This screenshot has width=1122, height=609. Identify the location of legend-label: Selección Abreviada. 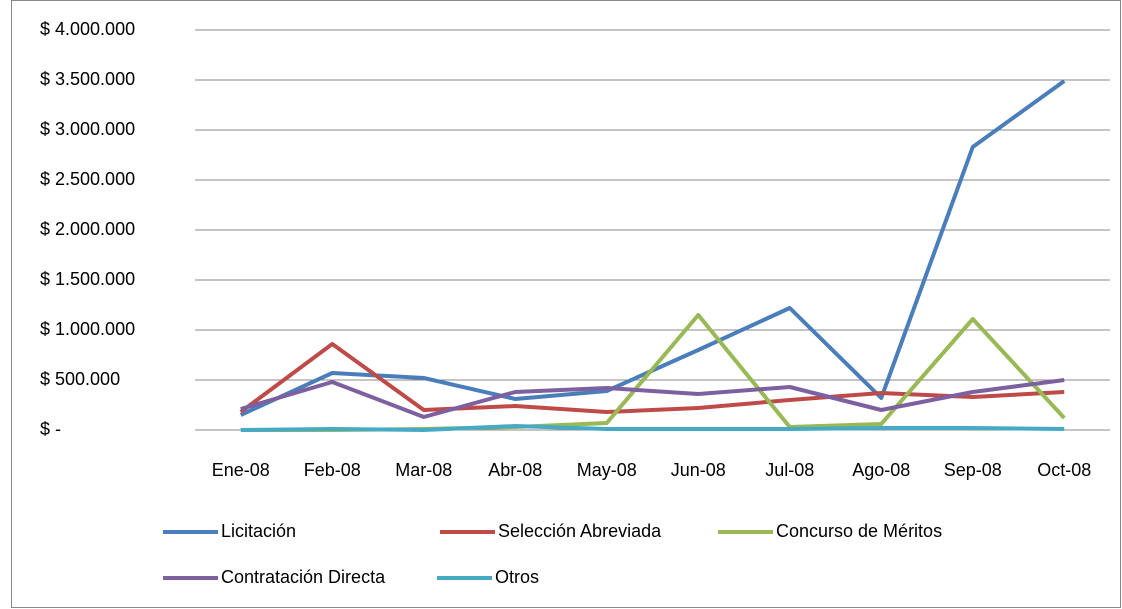
(580, 531).